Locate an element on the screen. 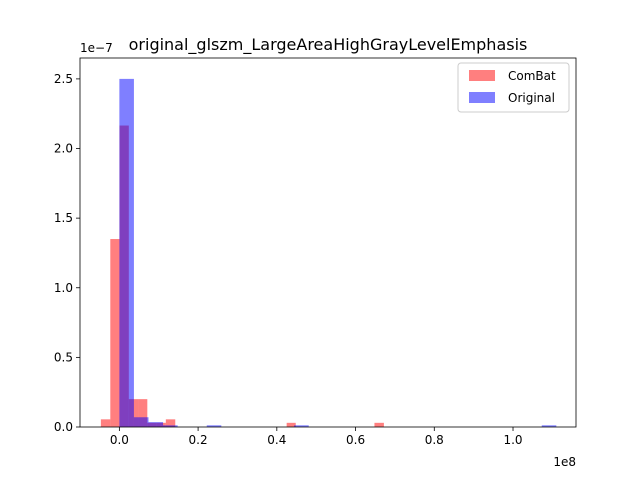 The width and height of the screenshot is (640, 480). y-axis-multiplier: 1e−7 is located at coordinates (96, 48).